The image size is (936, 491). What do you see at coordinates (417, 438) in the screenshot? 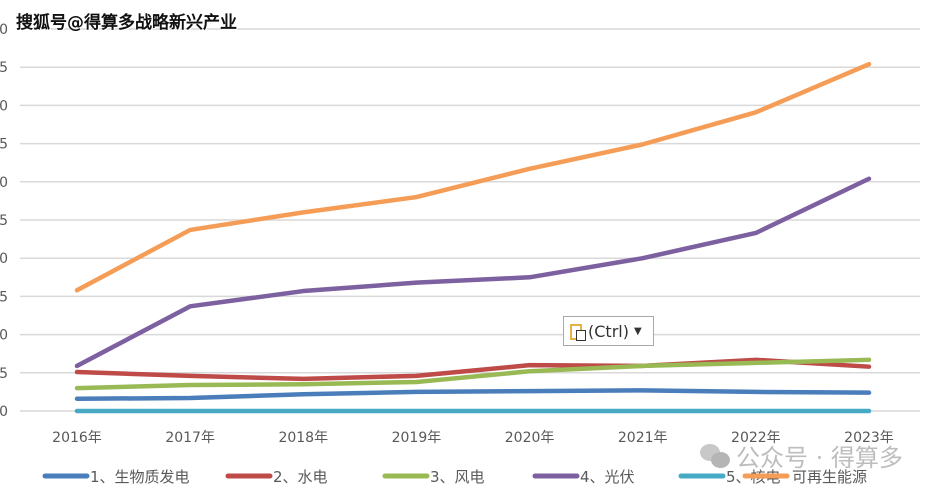
I see `x-tick-label: 2019年` at bounding box center [417, 438].